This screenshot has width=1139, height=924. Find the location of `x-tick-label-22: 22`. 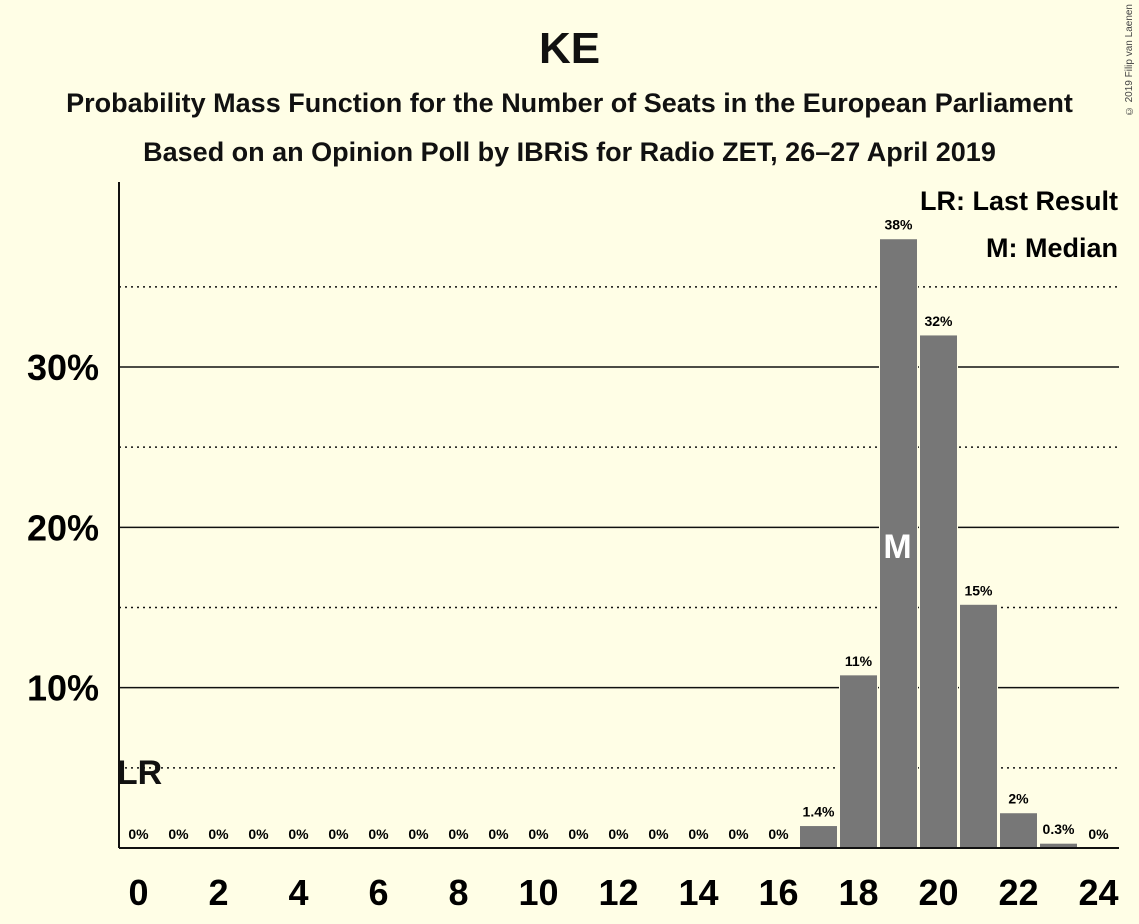

x-tick-label-22: 22 is located at coordinates (1018, 892).